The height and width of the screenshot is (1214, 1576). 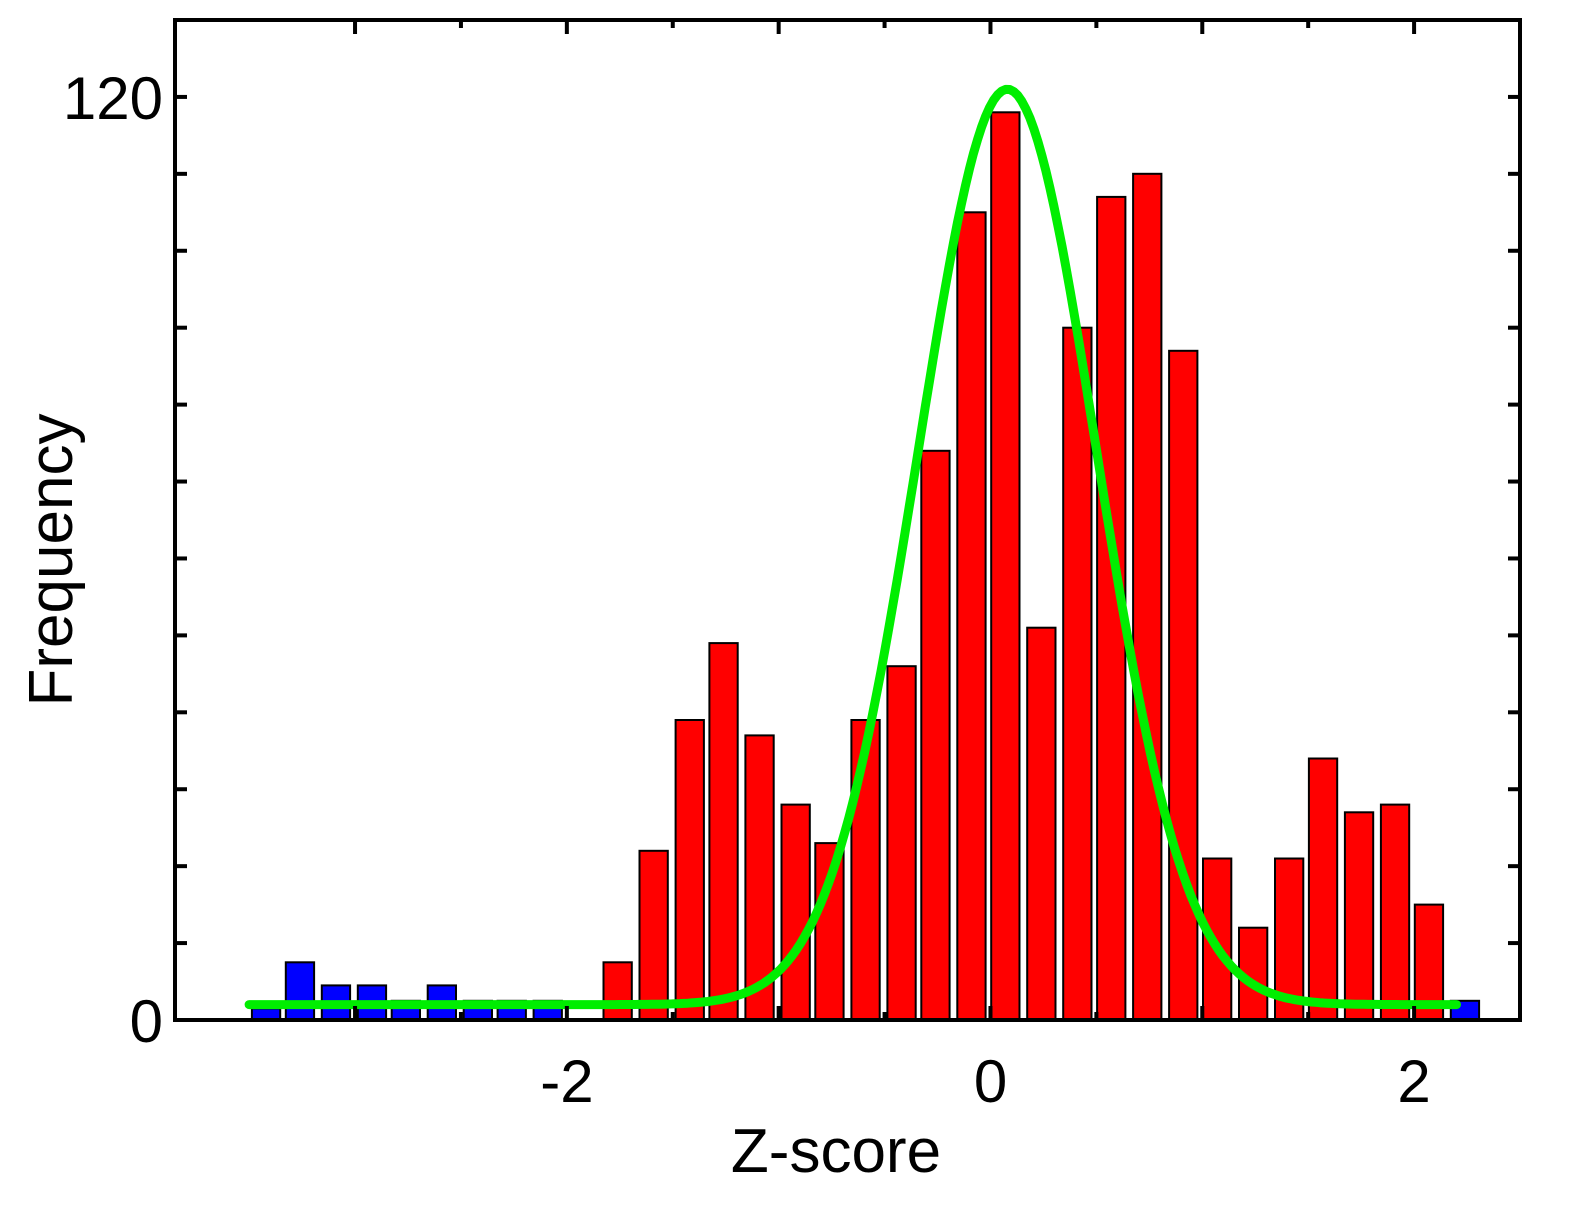 I want to click on y-tick-label: 120, so click(x=113, y=98).